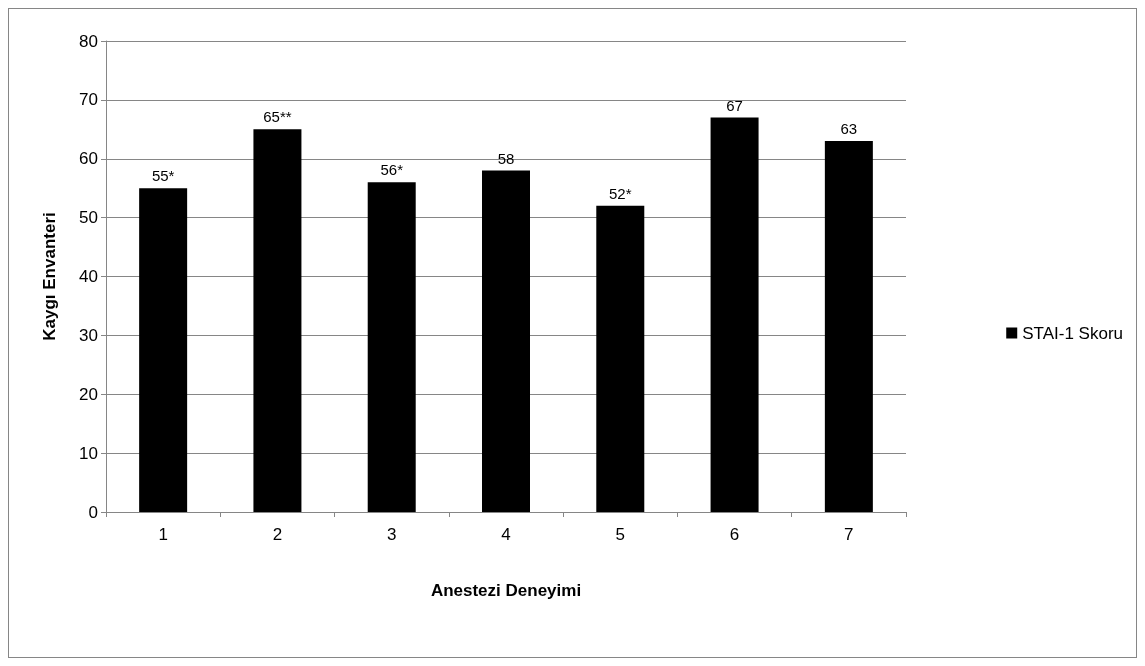 This screenshot has width=1145, height=666. Describe the element at coordinates (49, 276) in the screenshot. I see `y-axis-title: Kaygı Envanteri` at that location.